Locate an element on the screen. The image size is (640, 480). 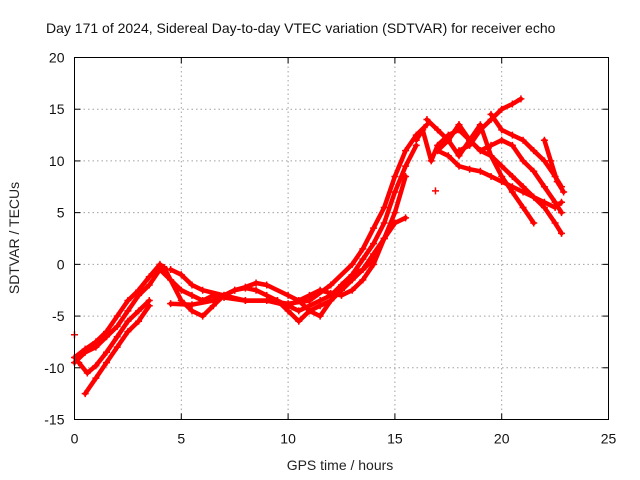
y-tick-label: 0 is located at coordinates (61, 264).